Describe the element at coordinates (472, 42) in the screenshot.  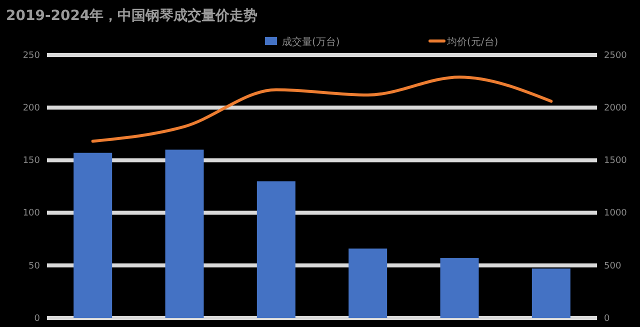
I see `legend-label: 均价(元/台)` at that location.